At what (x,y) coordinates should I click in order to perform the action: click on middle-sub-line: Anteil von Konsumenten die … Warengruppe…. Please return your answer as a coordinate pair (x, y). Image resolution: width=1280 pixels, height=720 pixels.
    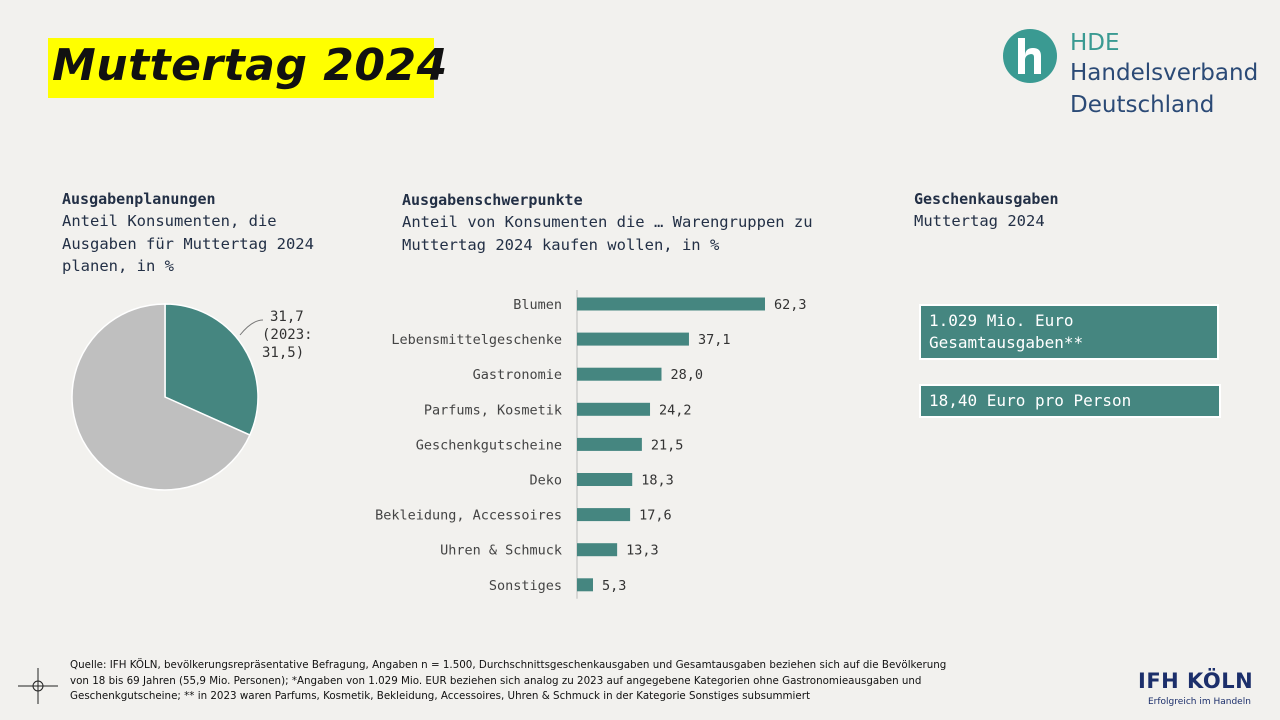
    Looking at the image, I should click on (607, 222).